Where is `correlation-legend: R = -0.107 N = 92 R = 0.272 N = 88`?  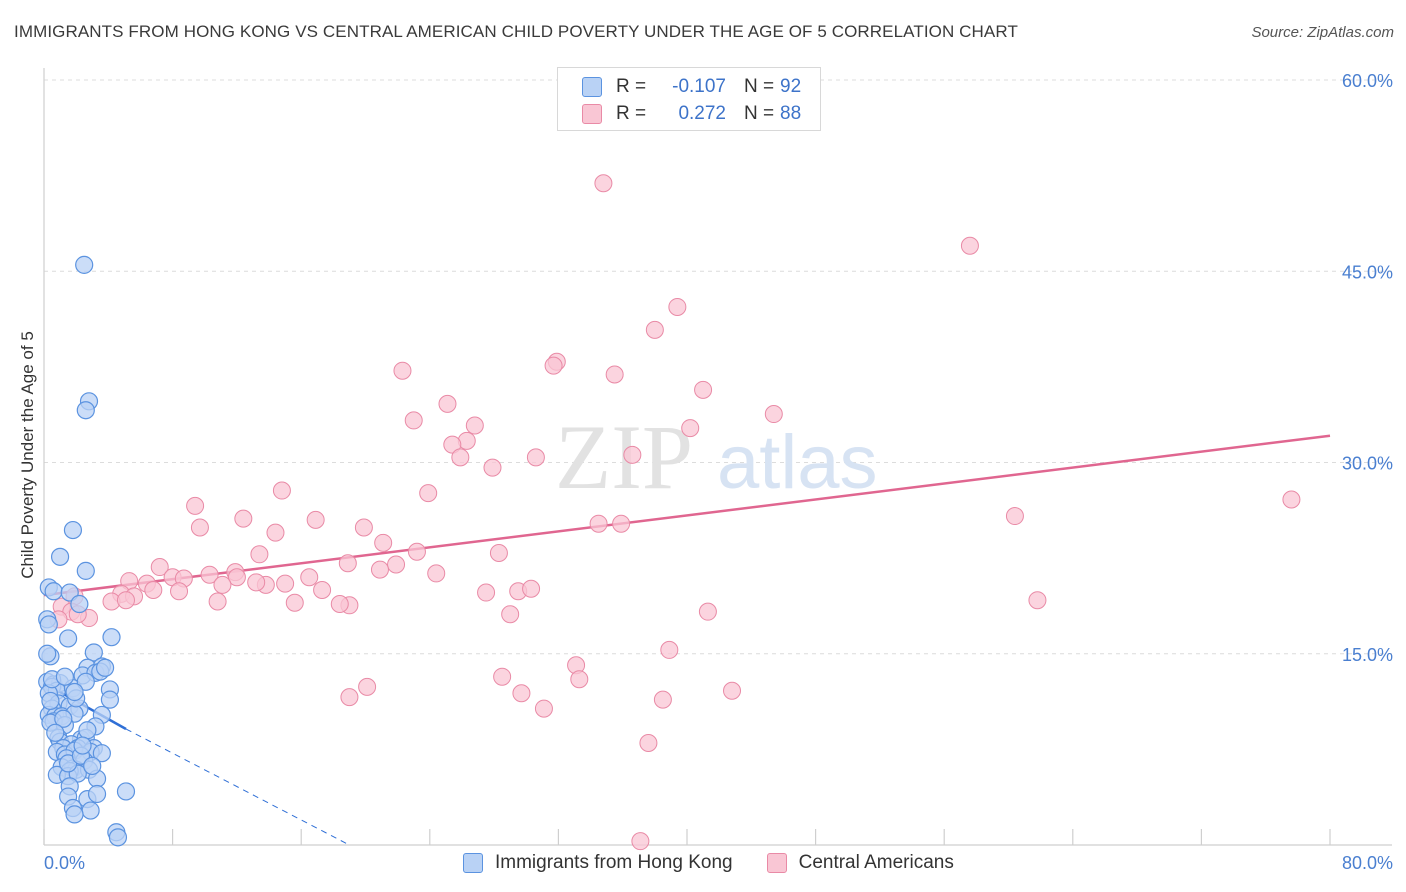
correlation-legend: R = -0.107 N = 92 R = 0.272 N = 88 is located at coordinates (689, 99).